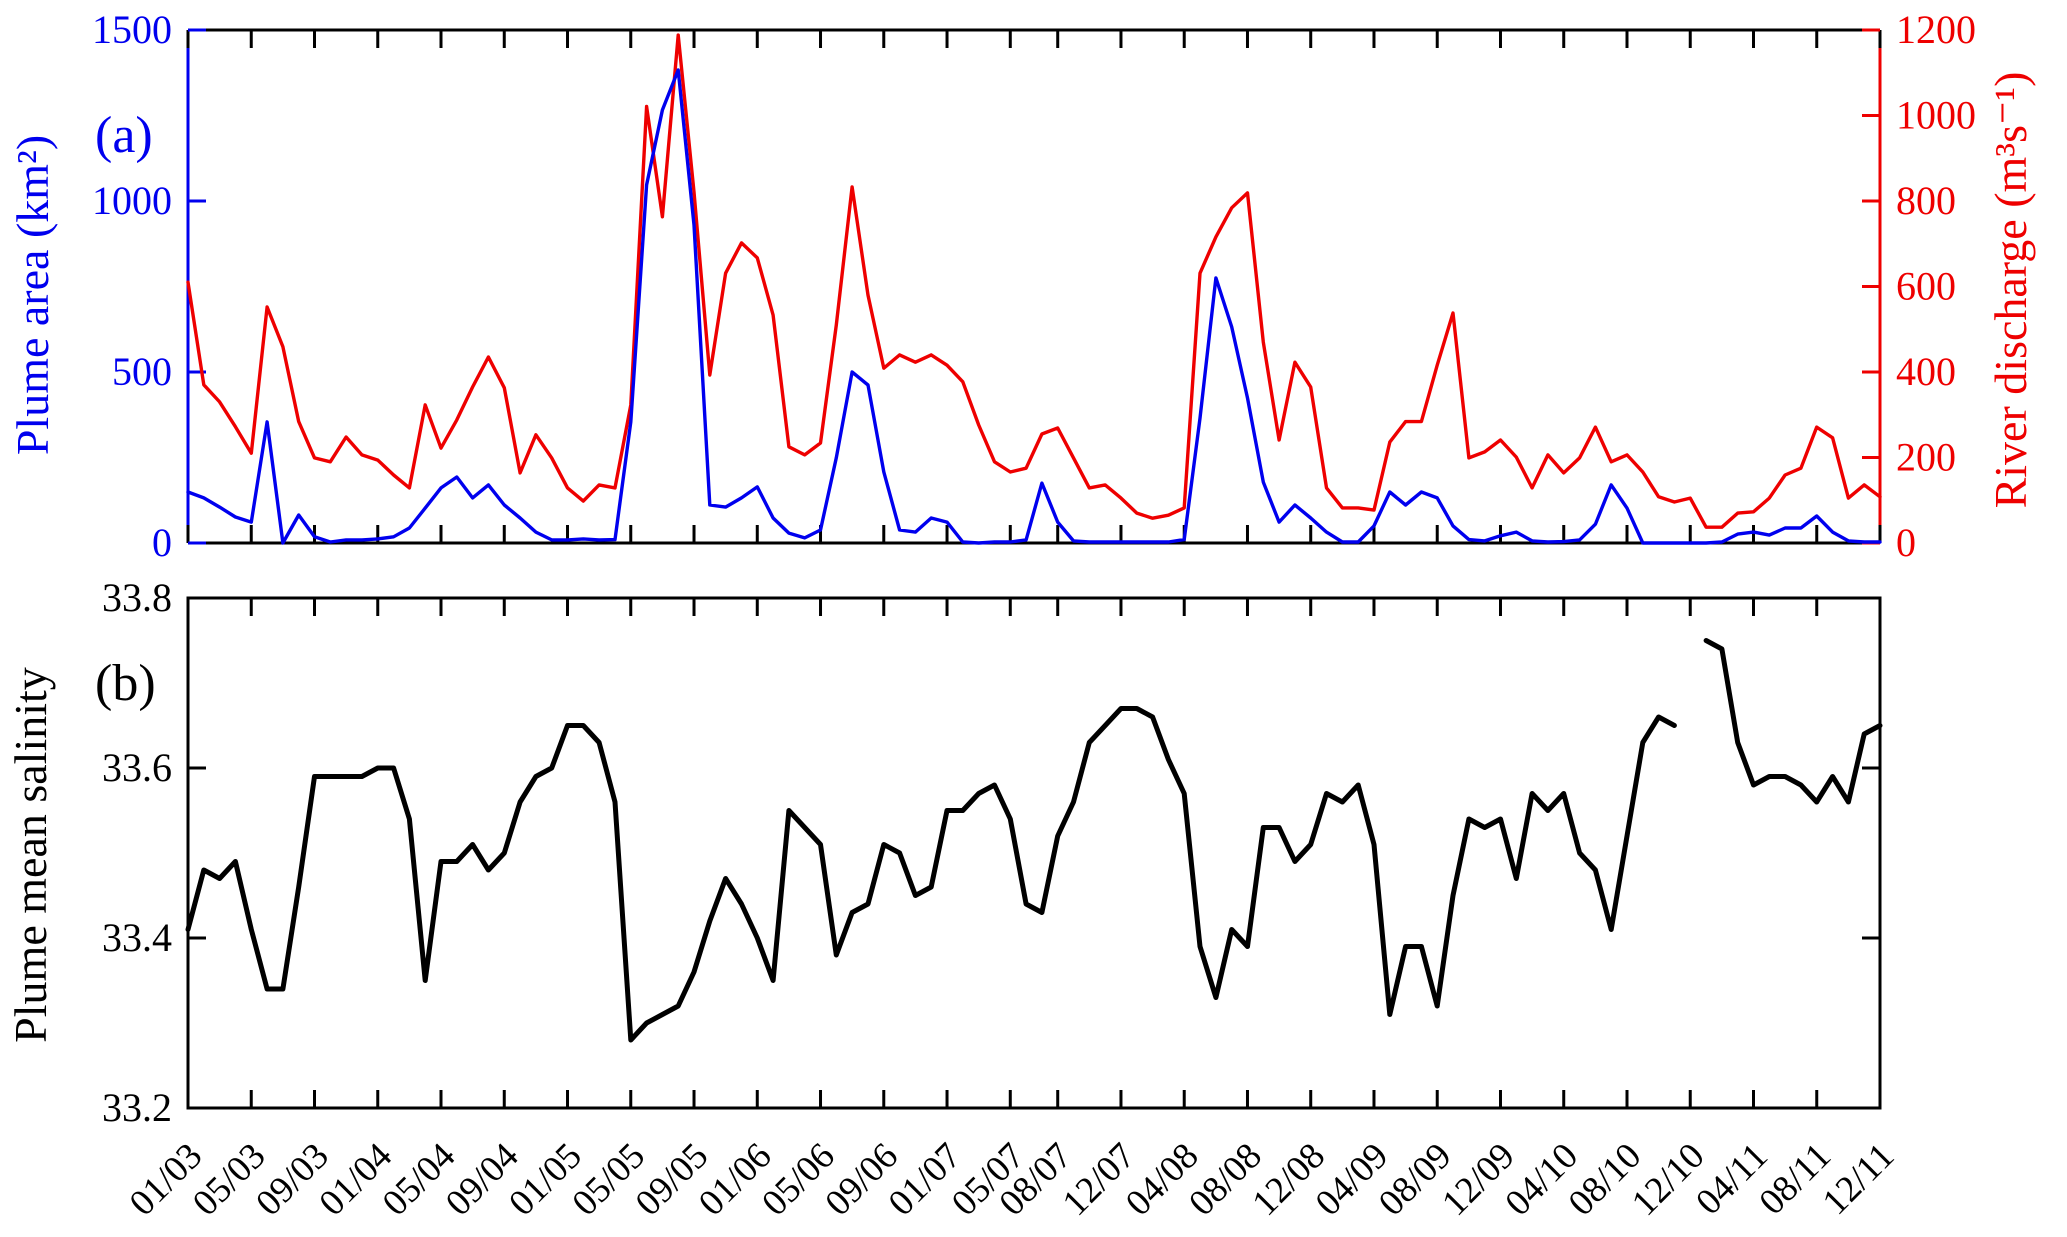  What do you see at coordinates (1859, 1179) in the screenshot?
I see `x-tick-label: 12/11` at bounding box center [1859, 1179].